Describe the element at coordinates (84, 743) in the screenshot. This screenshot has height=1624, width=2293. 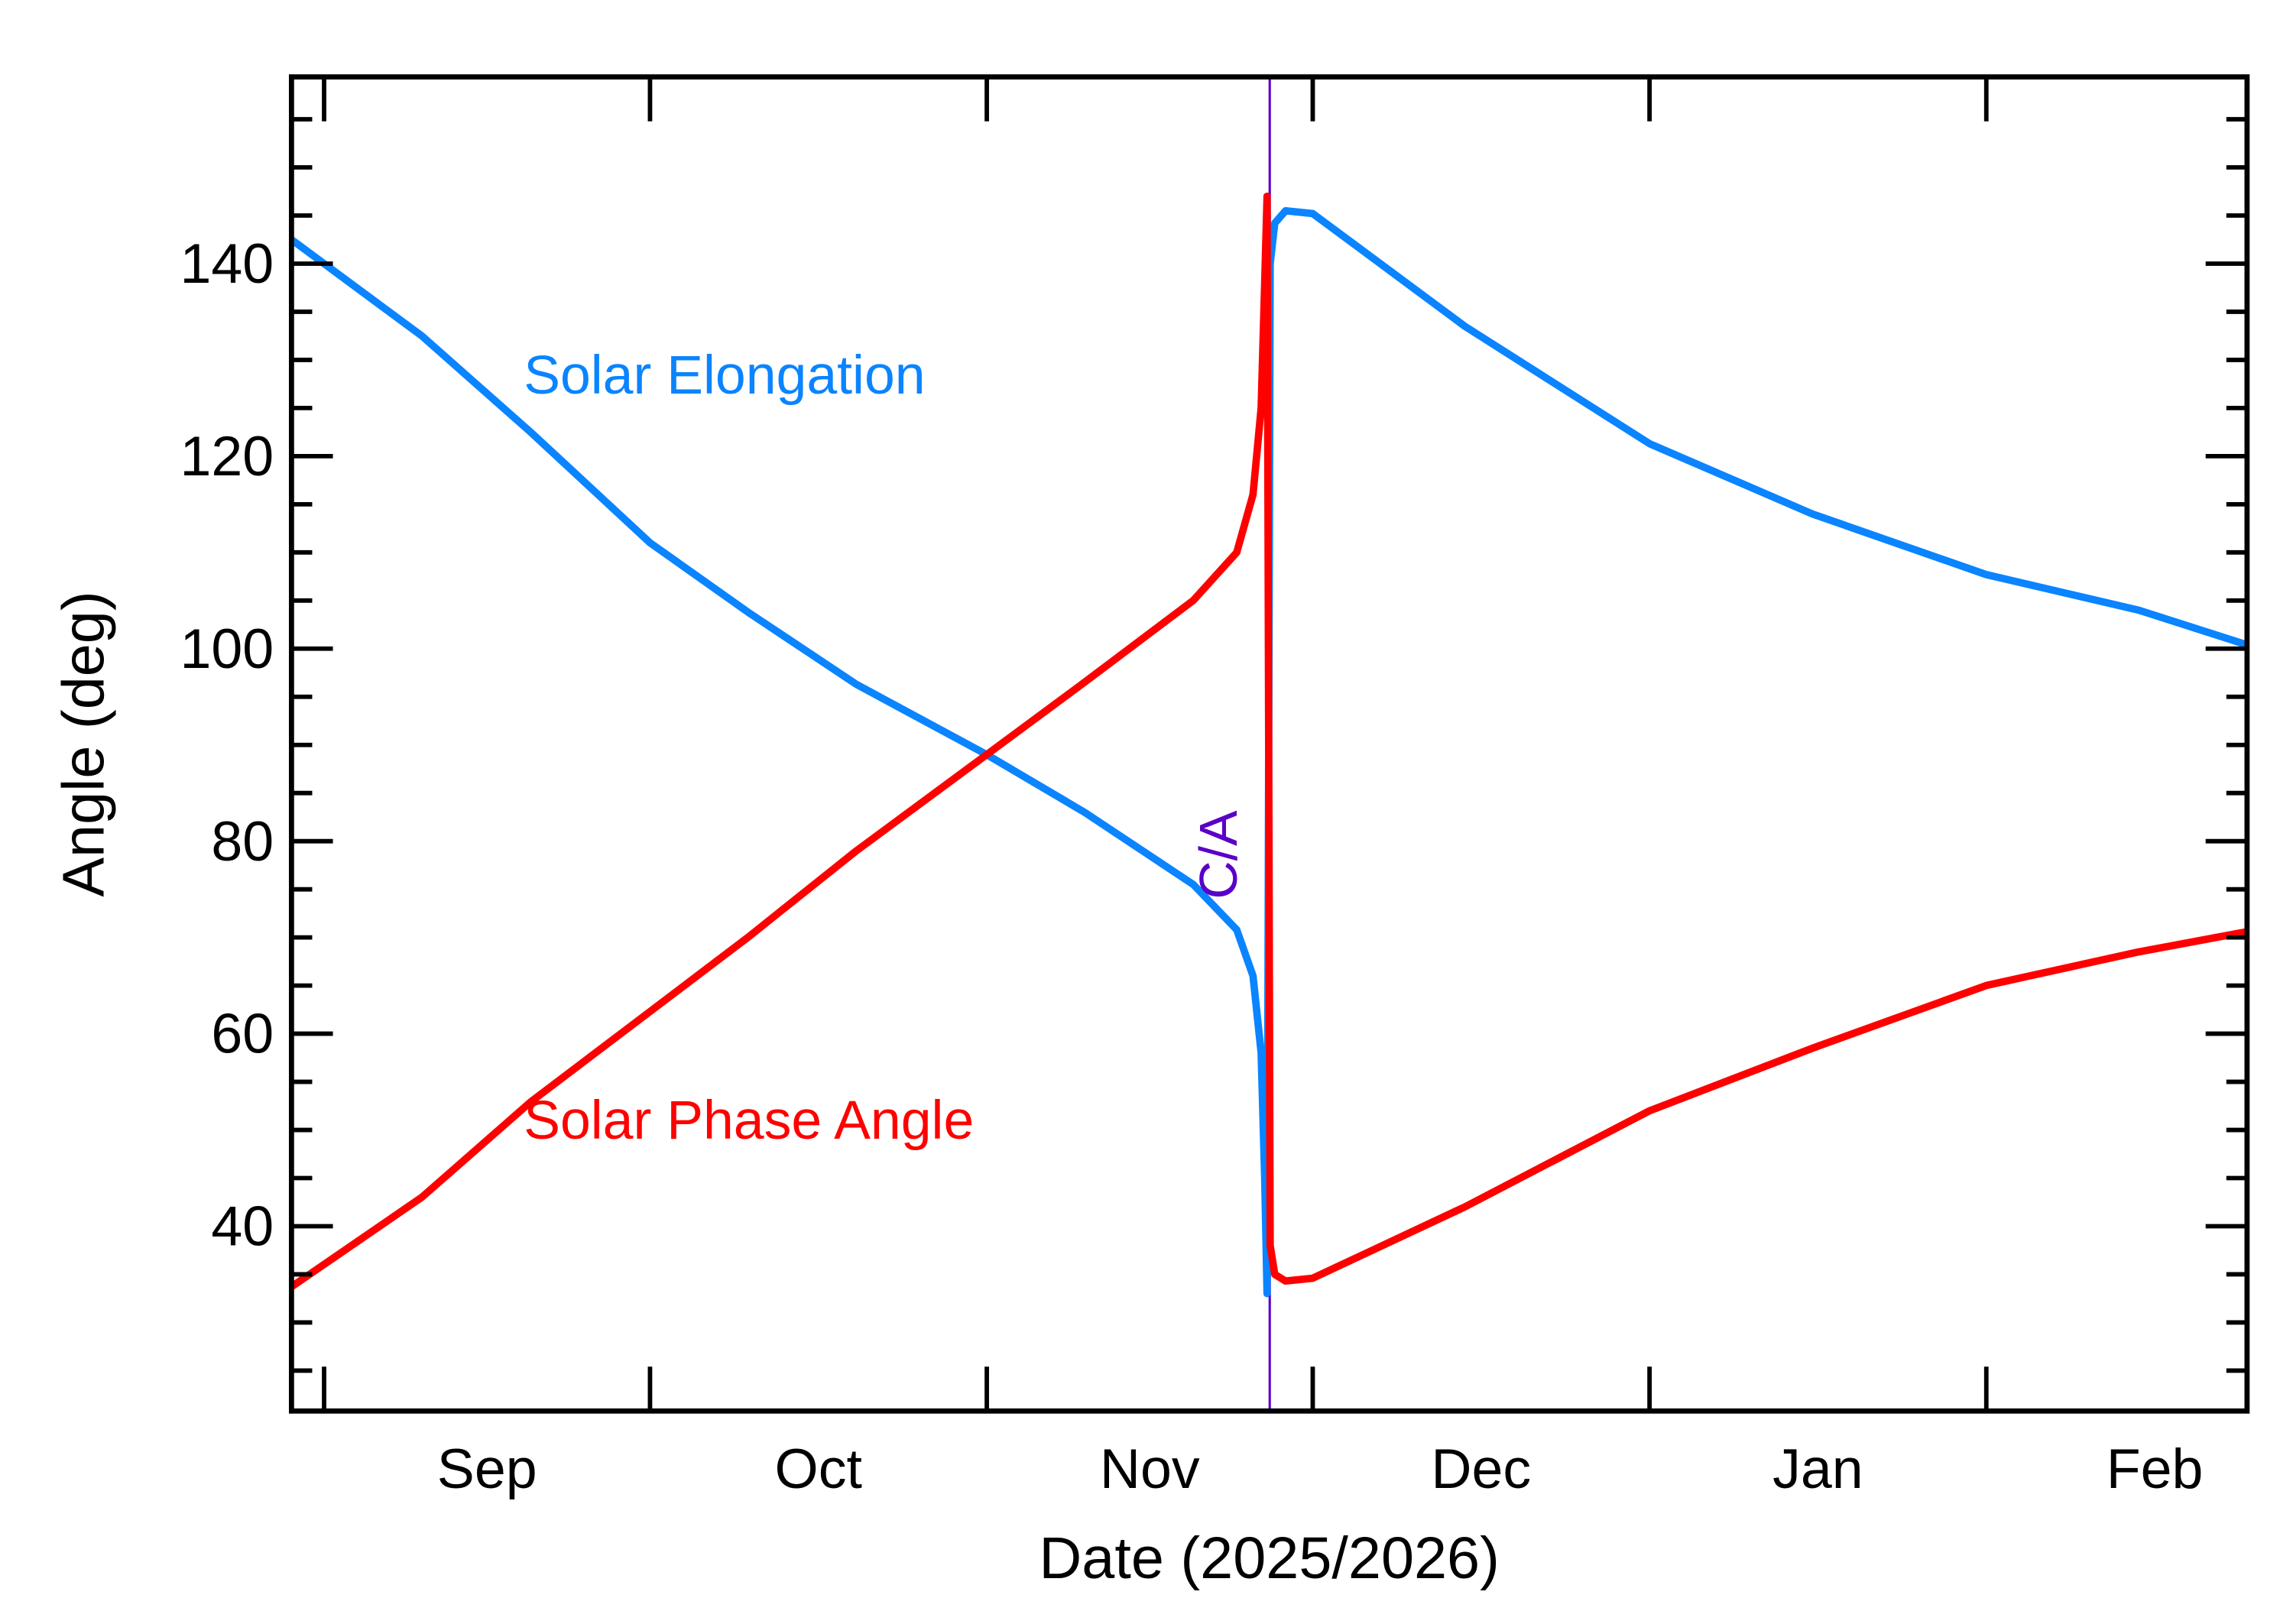
I see `y-axis-title: Angle (deg)` at that location.